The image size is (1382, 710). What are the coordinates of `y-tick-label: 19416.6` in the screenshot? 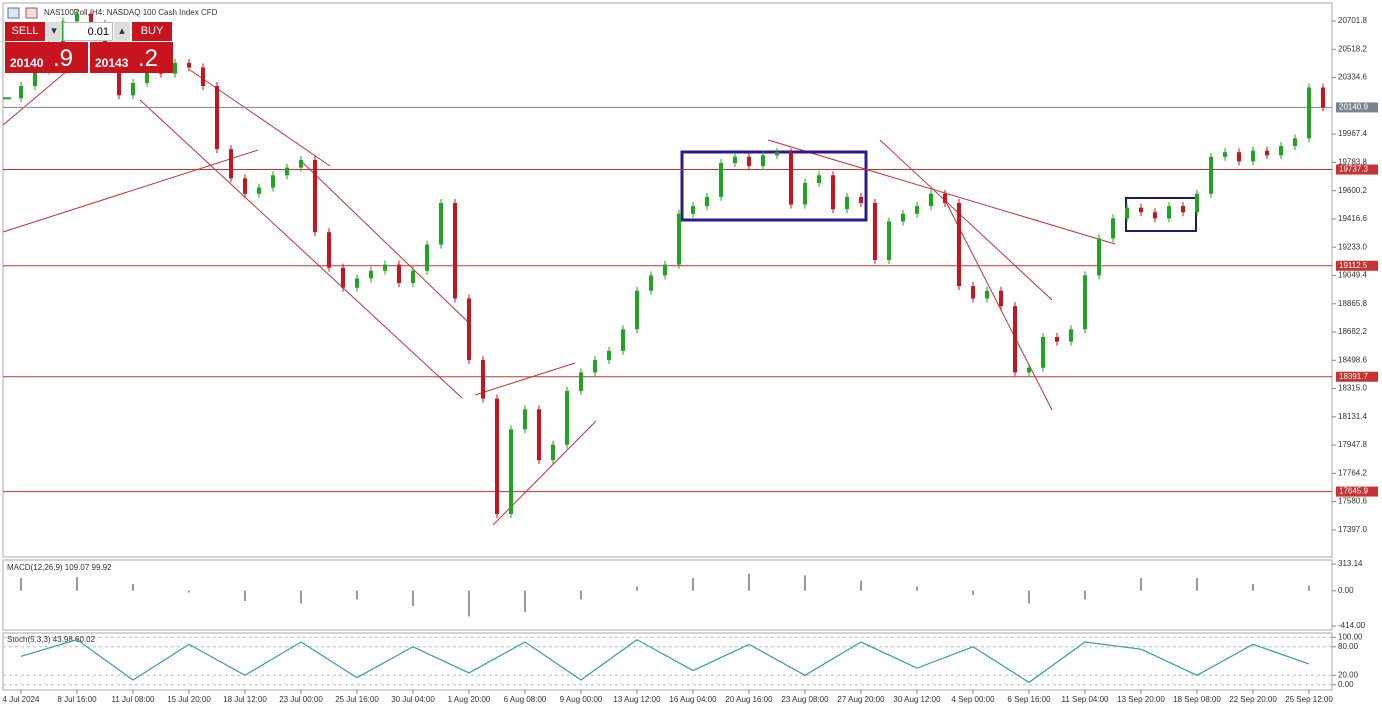 It's located at (1352, 218).